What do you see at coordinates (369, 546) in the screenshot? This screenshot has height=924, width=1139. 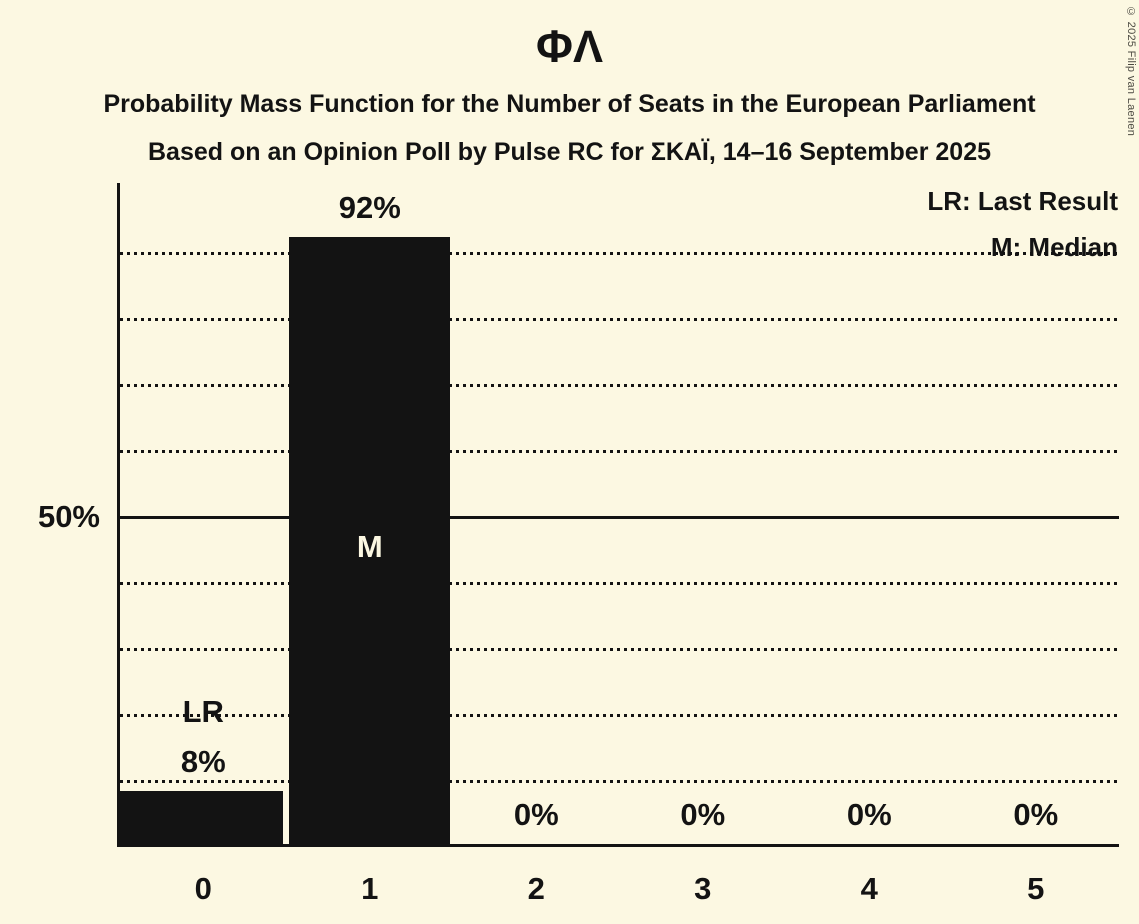 I see `annotation-m-label: M` at bounding box center [369, 546].